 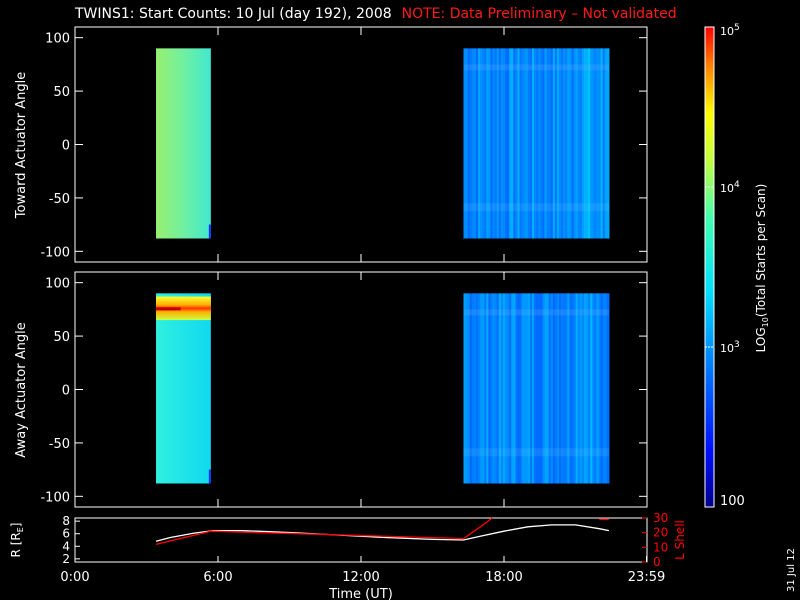 What do you see at coordinates (730, 187) in the screenshot?
I see `colorbar-tick-label: 10⁴` at bounding box center [730, 187].